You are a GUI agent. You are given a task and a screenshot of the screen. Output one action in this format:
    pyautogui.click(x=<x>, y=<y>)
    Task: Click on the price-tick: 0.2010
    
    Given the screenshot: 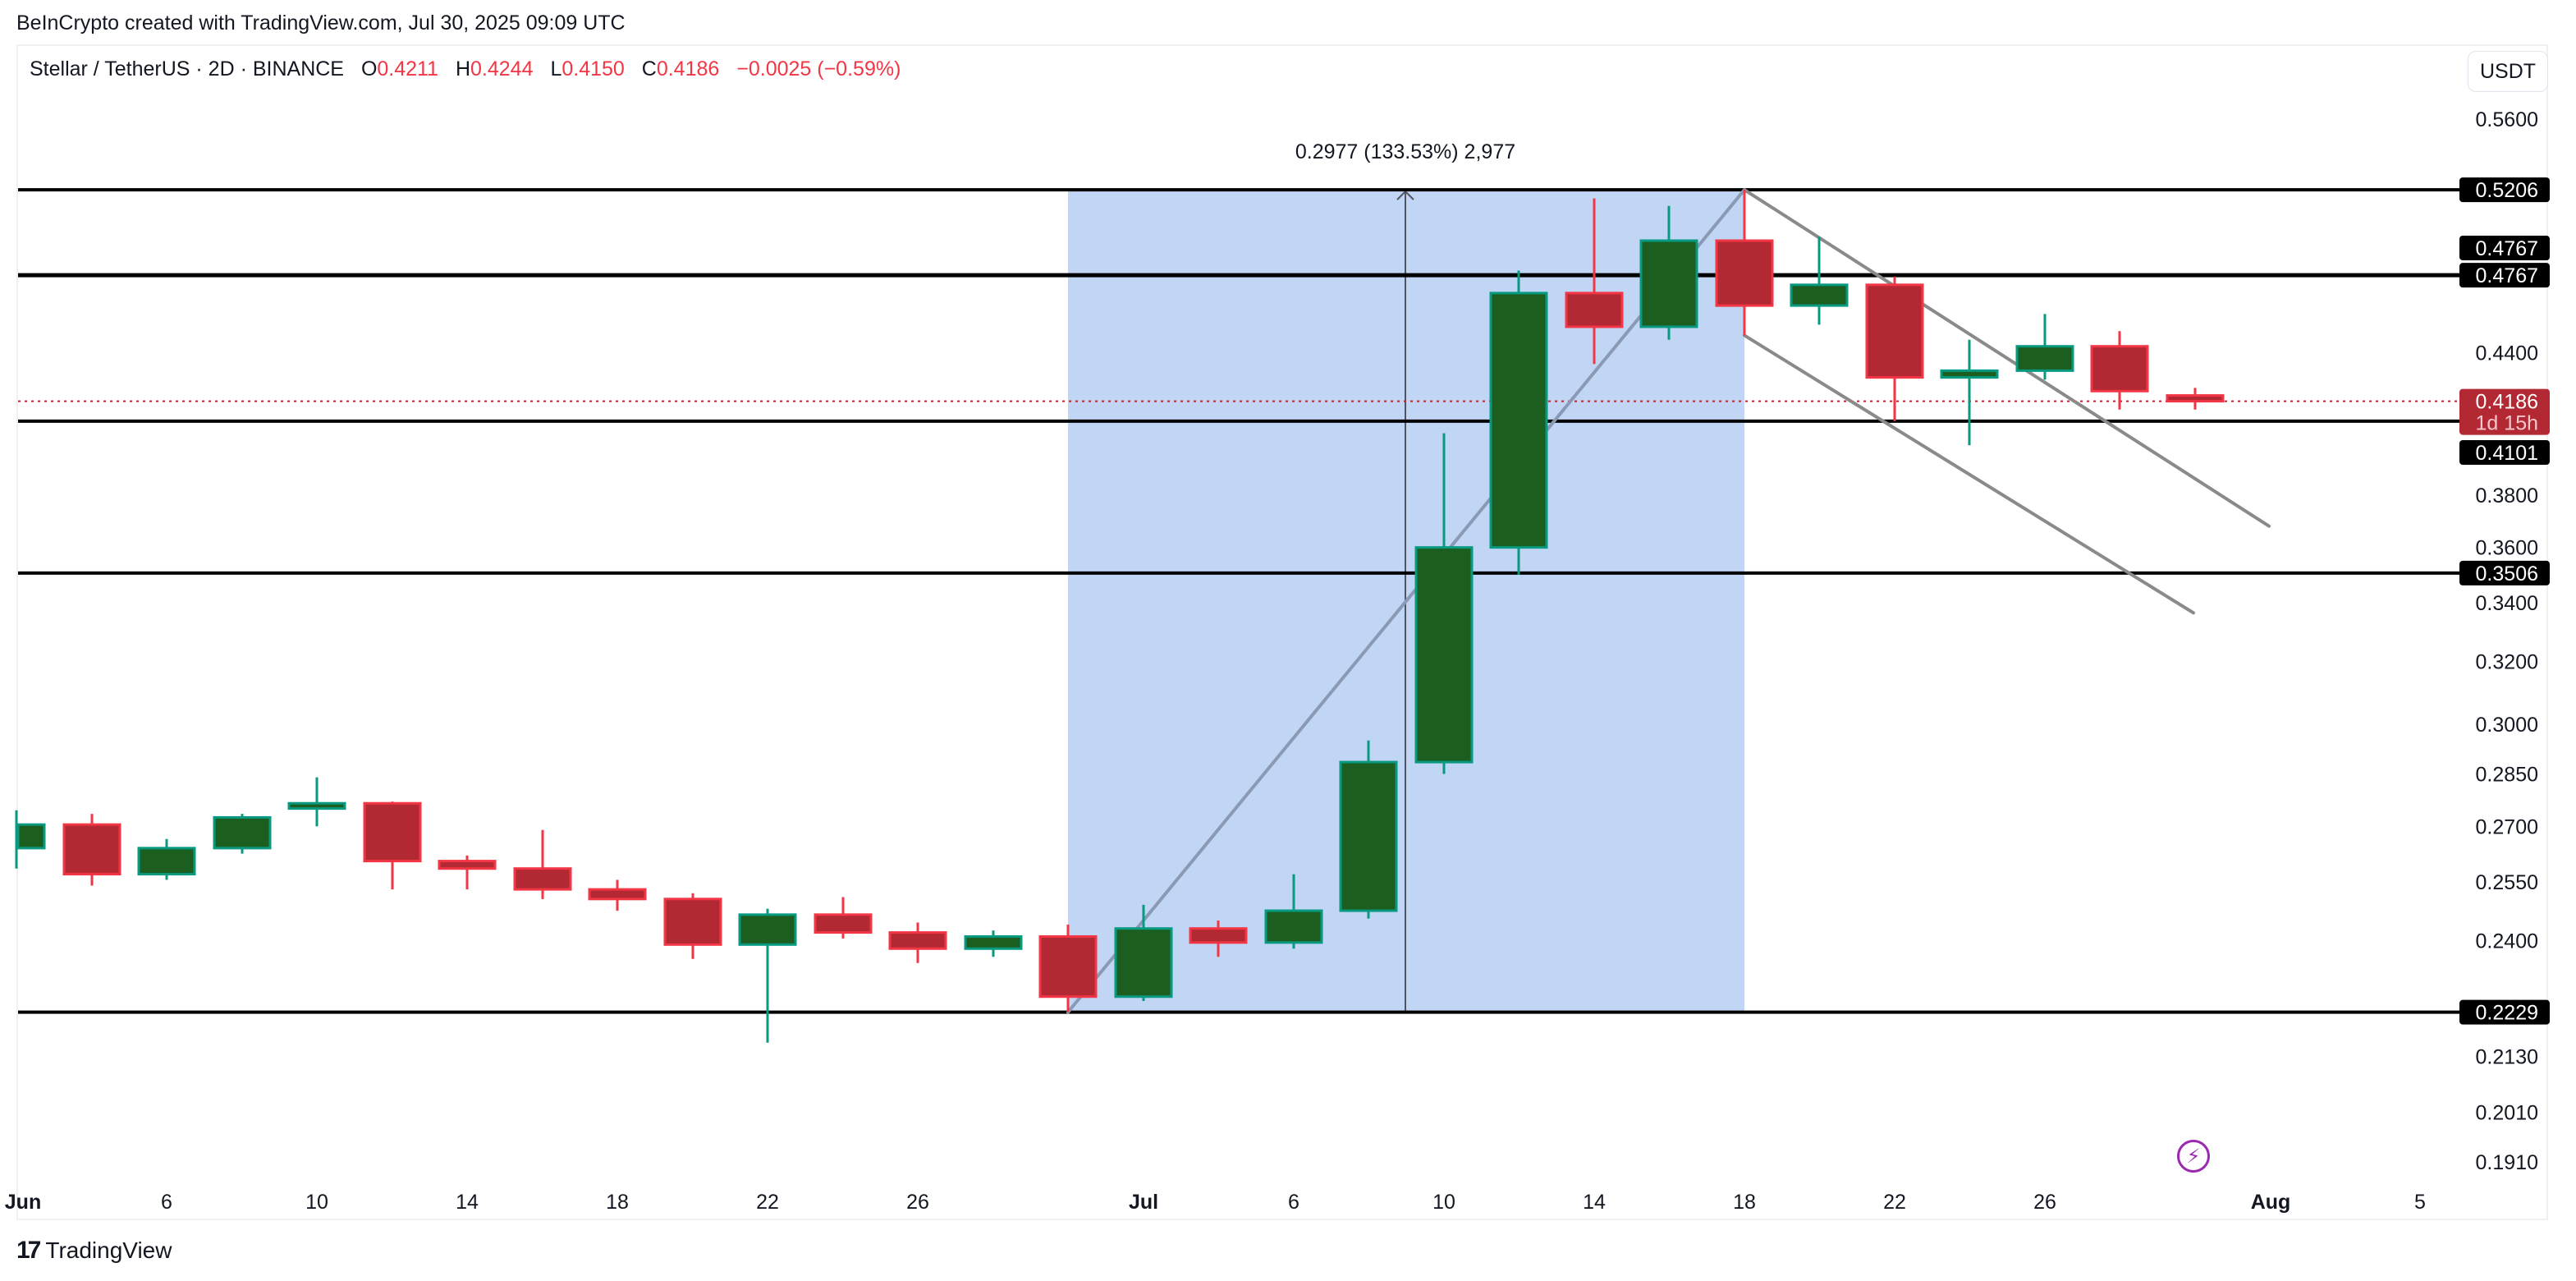 What is the action you would take?
    pyautogui.click(x=2507, y=1113)
    